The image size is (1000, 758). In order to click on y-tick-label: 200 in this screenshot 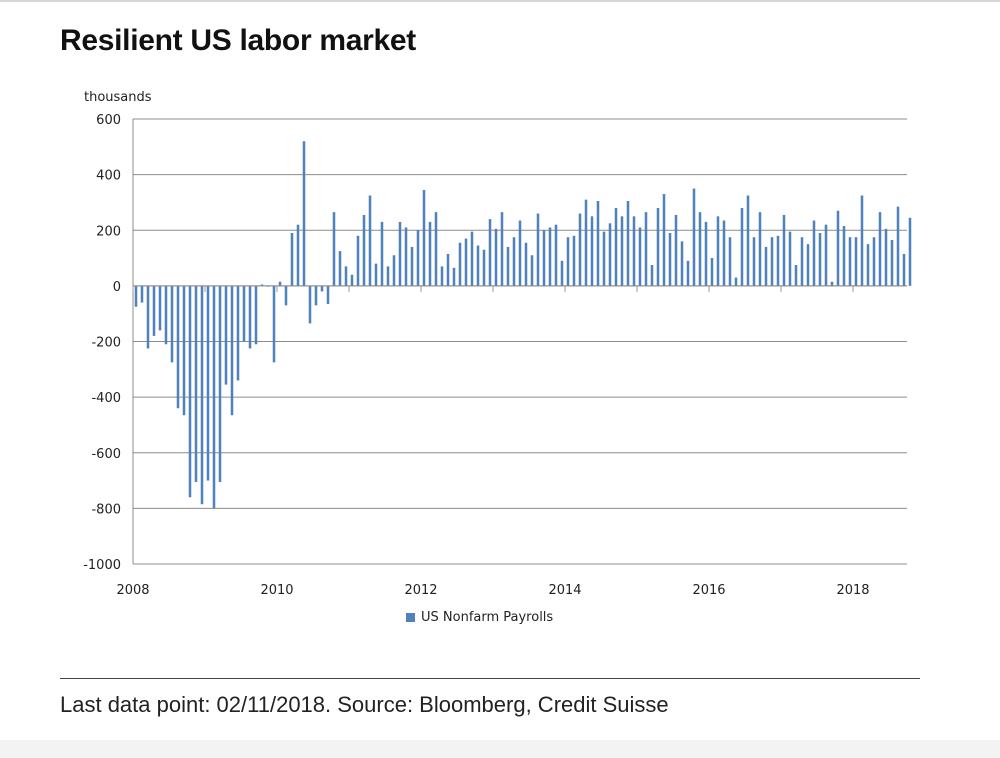, I will do `click(108, 231)`.